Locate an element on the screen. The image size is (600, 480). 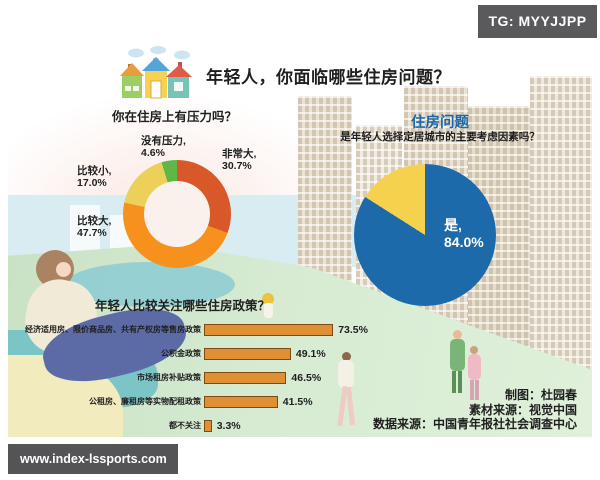
houses-icon is located at coordinates (156, 72).